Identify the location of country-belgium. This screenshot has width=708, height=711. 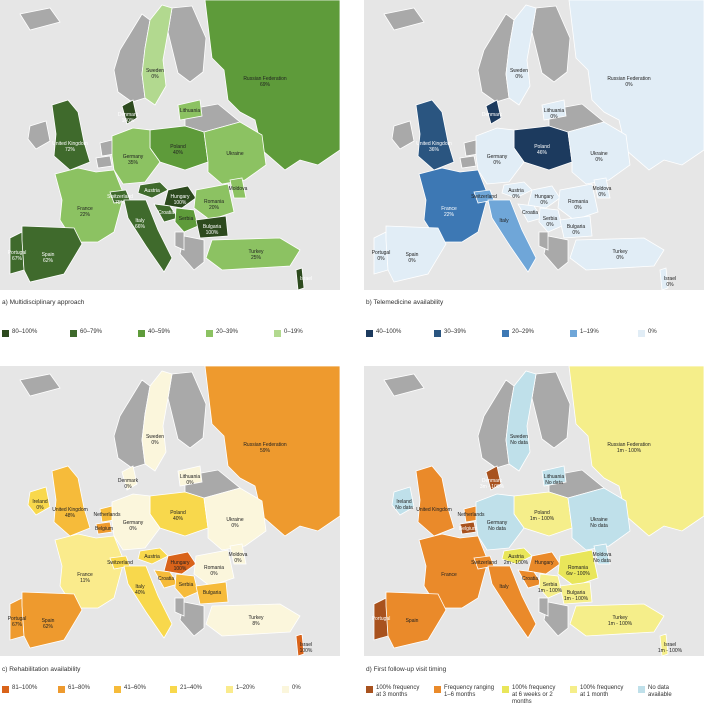
(104, 528).